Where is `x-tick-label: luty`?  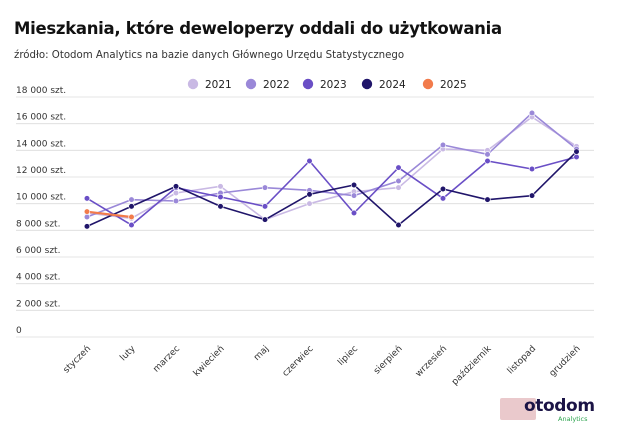
x-tick-label: luty is located at coordinates (128, 354).